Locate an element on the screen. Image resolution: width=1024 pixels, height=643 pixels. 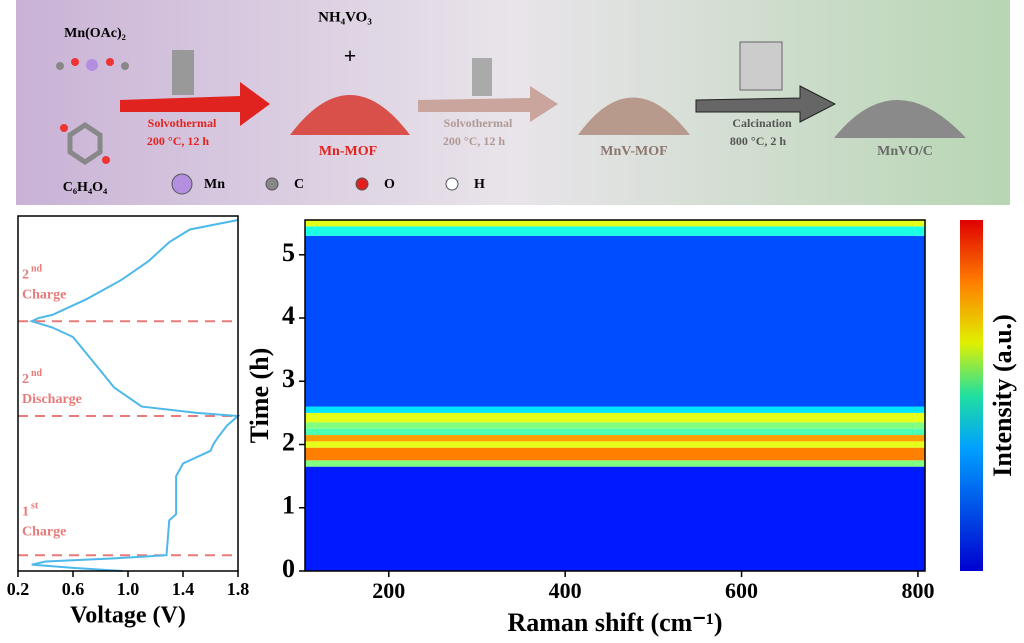
voltage-curve is located at coordinates (134, 395).